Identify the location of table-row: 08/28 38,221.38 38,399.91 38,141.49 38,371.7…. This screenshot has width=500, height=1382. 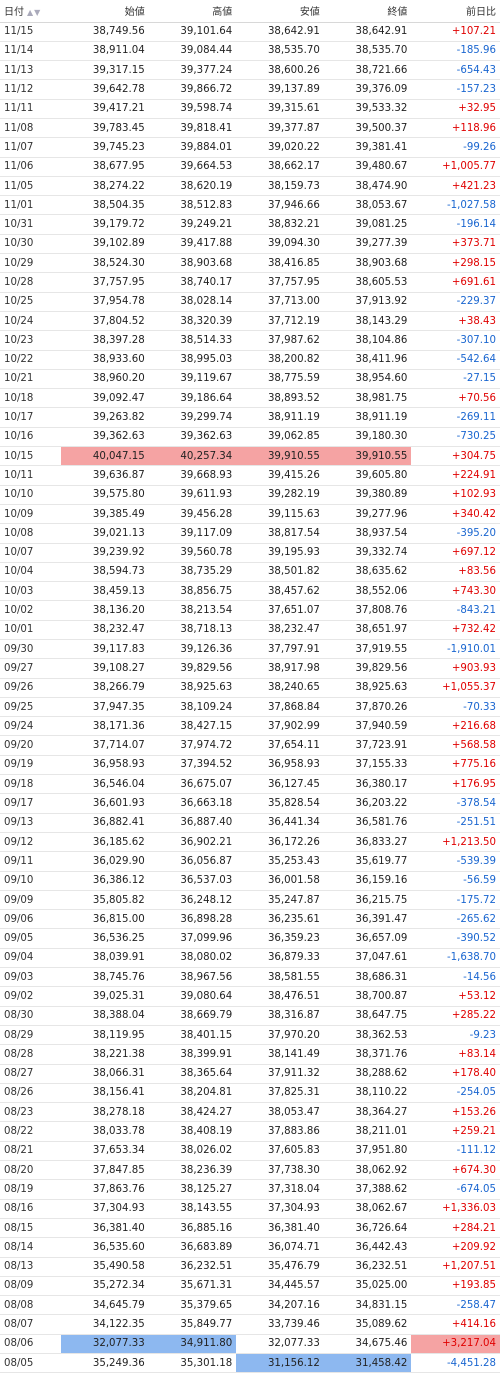
(250, 1054).